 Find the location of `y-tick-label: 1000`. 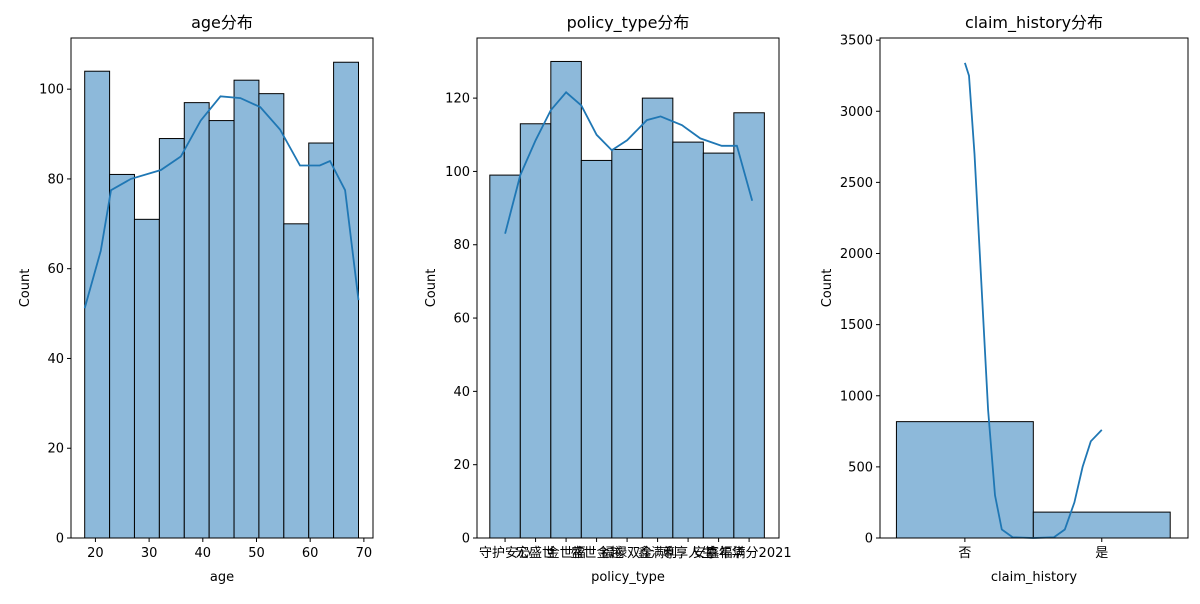

y-tick-label: 1000 is located at coordinates (856, 396).